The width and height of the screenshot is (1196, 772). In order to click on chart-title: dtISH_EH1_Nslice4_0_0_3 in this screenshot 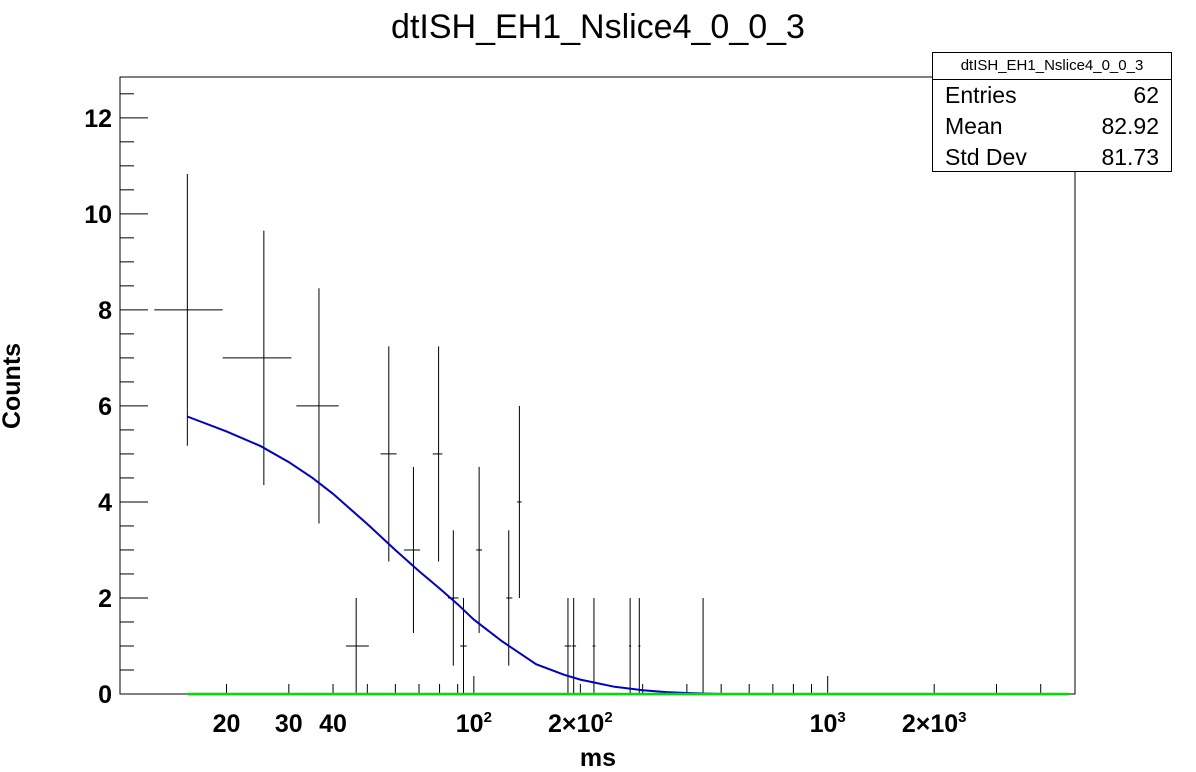, I will do `click(598, 27)`.